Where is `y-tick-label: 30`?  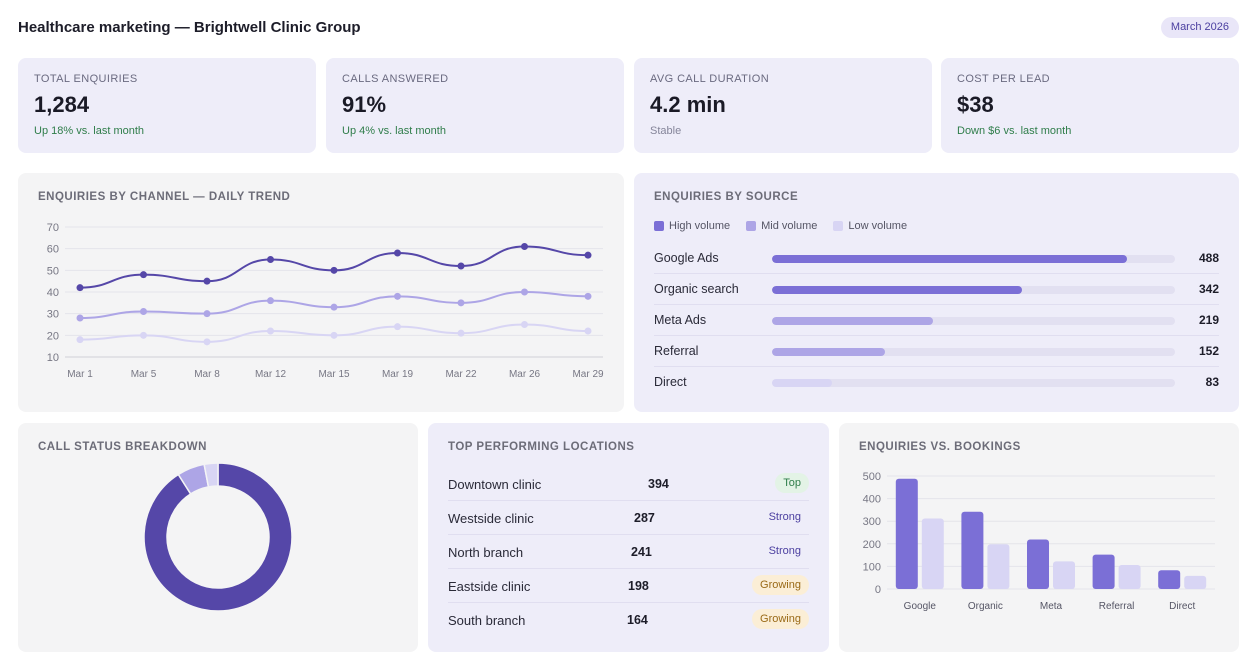
y-tick-label: 30 is located at coordinates (53, 315).